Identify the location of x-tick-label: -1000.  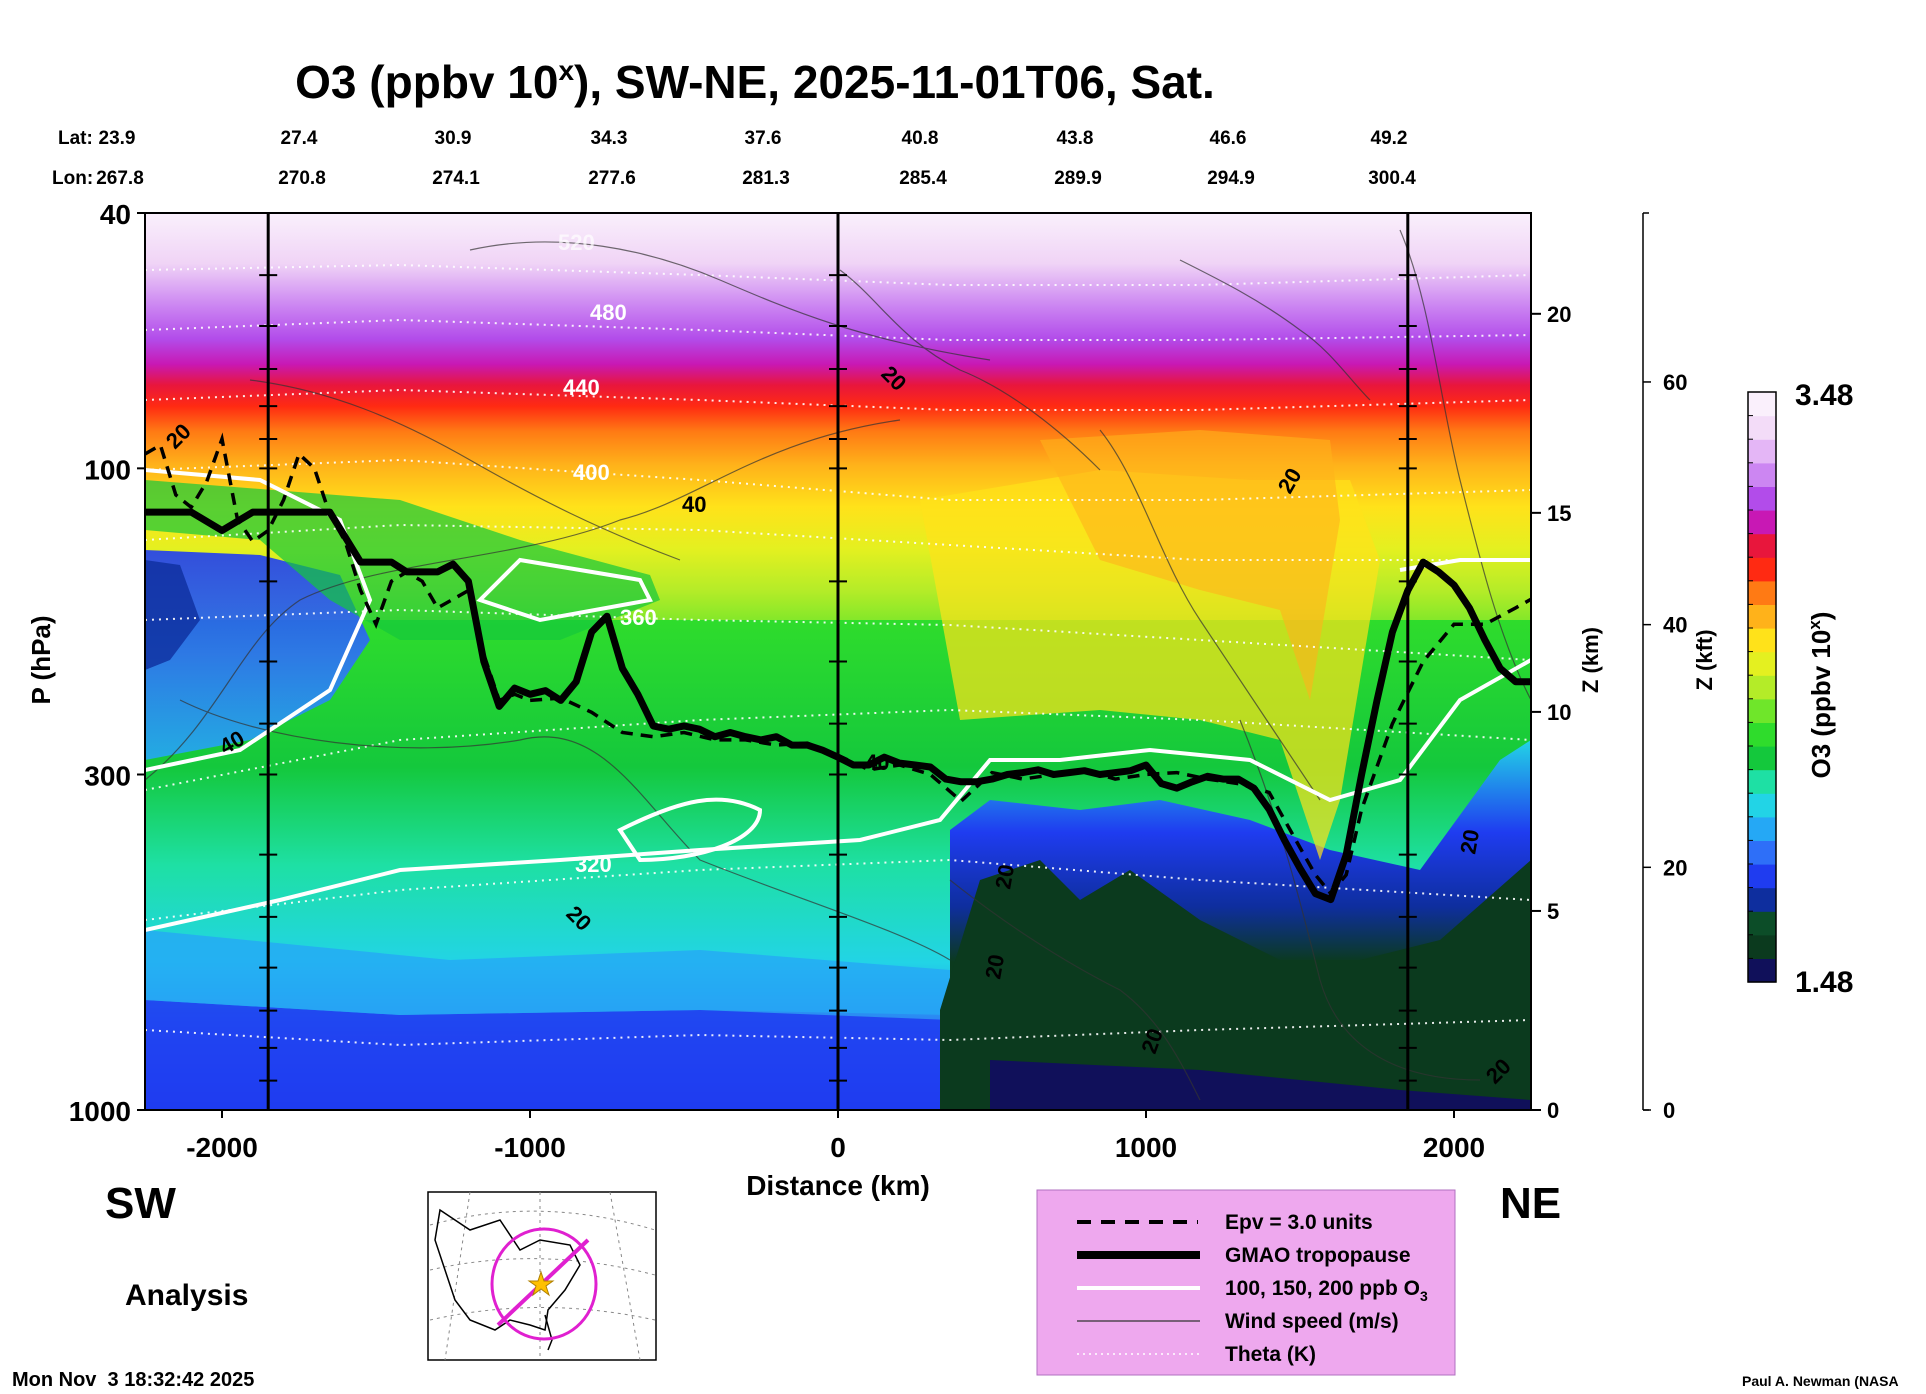
(530, 1147).